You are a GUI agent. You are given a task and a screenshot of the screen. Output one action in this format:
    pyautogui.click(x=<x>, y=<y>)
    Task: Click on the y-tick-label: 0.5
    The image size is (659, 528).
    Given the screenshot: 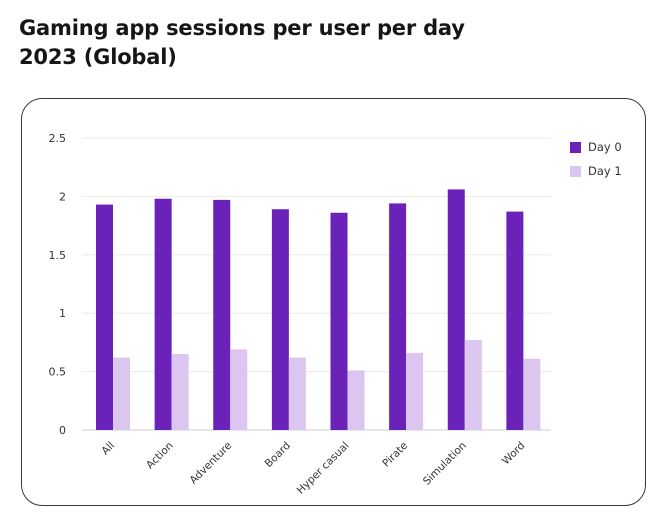 What is the action you would take?
    pyautogui.click(x=58, y=372)
    